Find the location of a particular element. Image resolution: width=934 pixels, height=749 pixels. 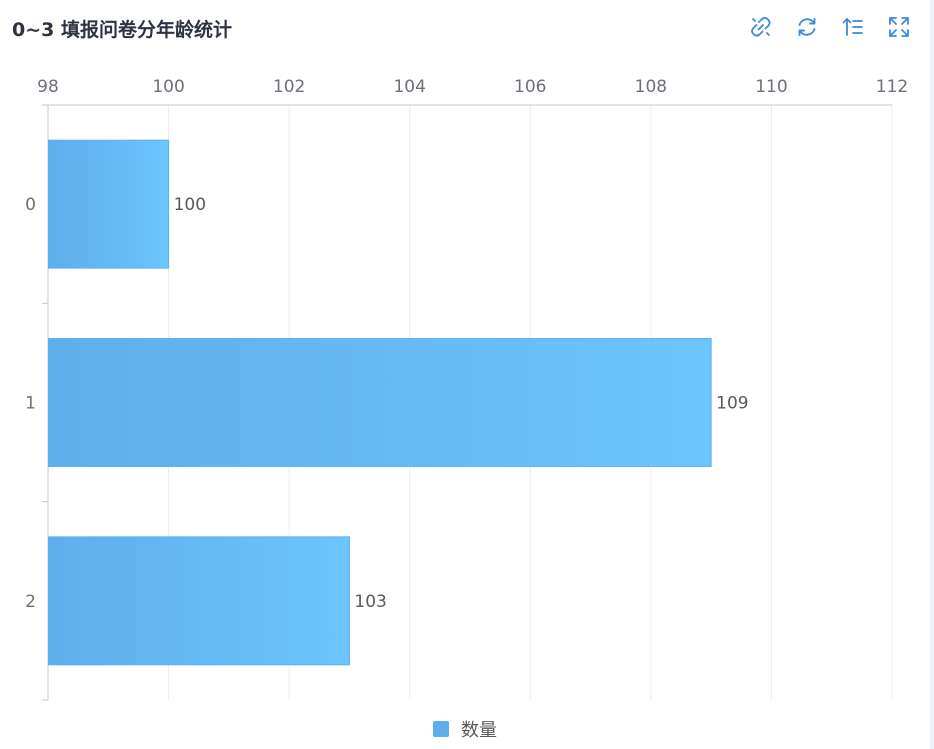

y-tick-label: 0 is located at coordinates (30, 205).